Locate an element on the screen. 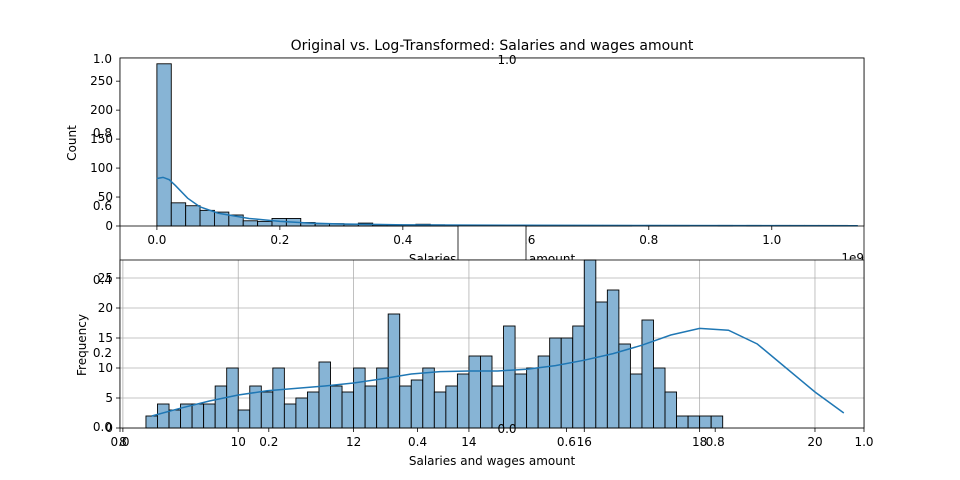 The width and height of the screenshot is (960, 480). inset-gap-box is located at coordinates (492, 243).